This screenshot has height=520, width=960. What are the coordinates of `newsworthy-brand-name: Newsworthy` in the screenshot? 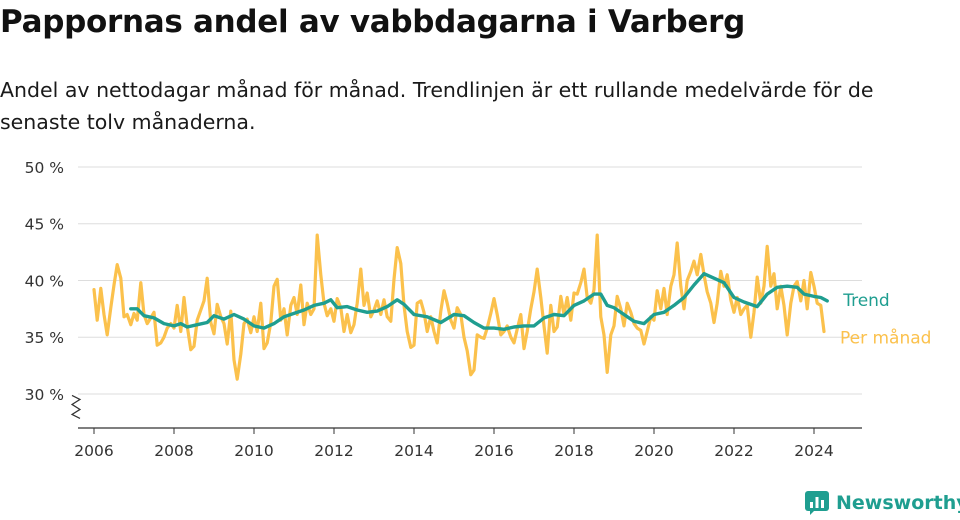 It's located at (898, 503).